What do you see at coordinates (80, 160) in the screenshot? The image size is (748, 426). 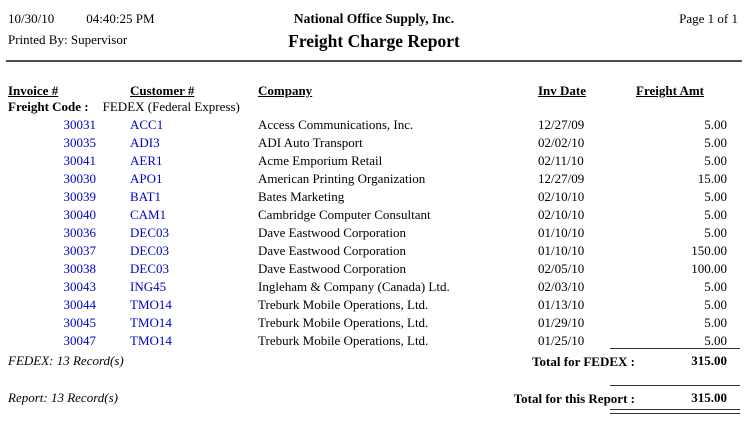 I see `invoice-link: 30041` at bounding box center [80, 160].